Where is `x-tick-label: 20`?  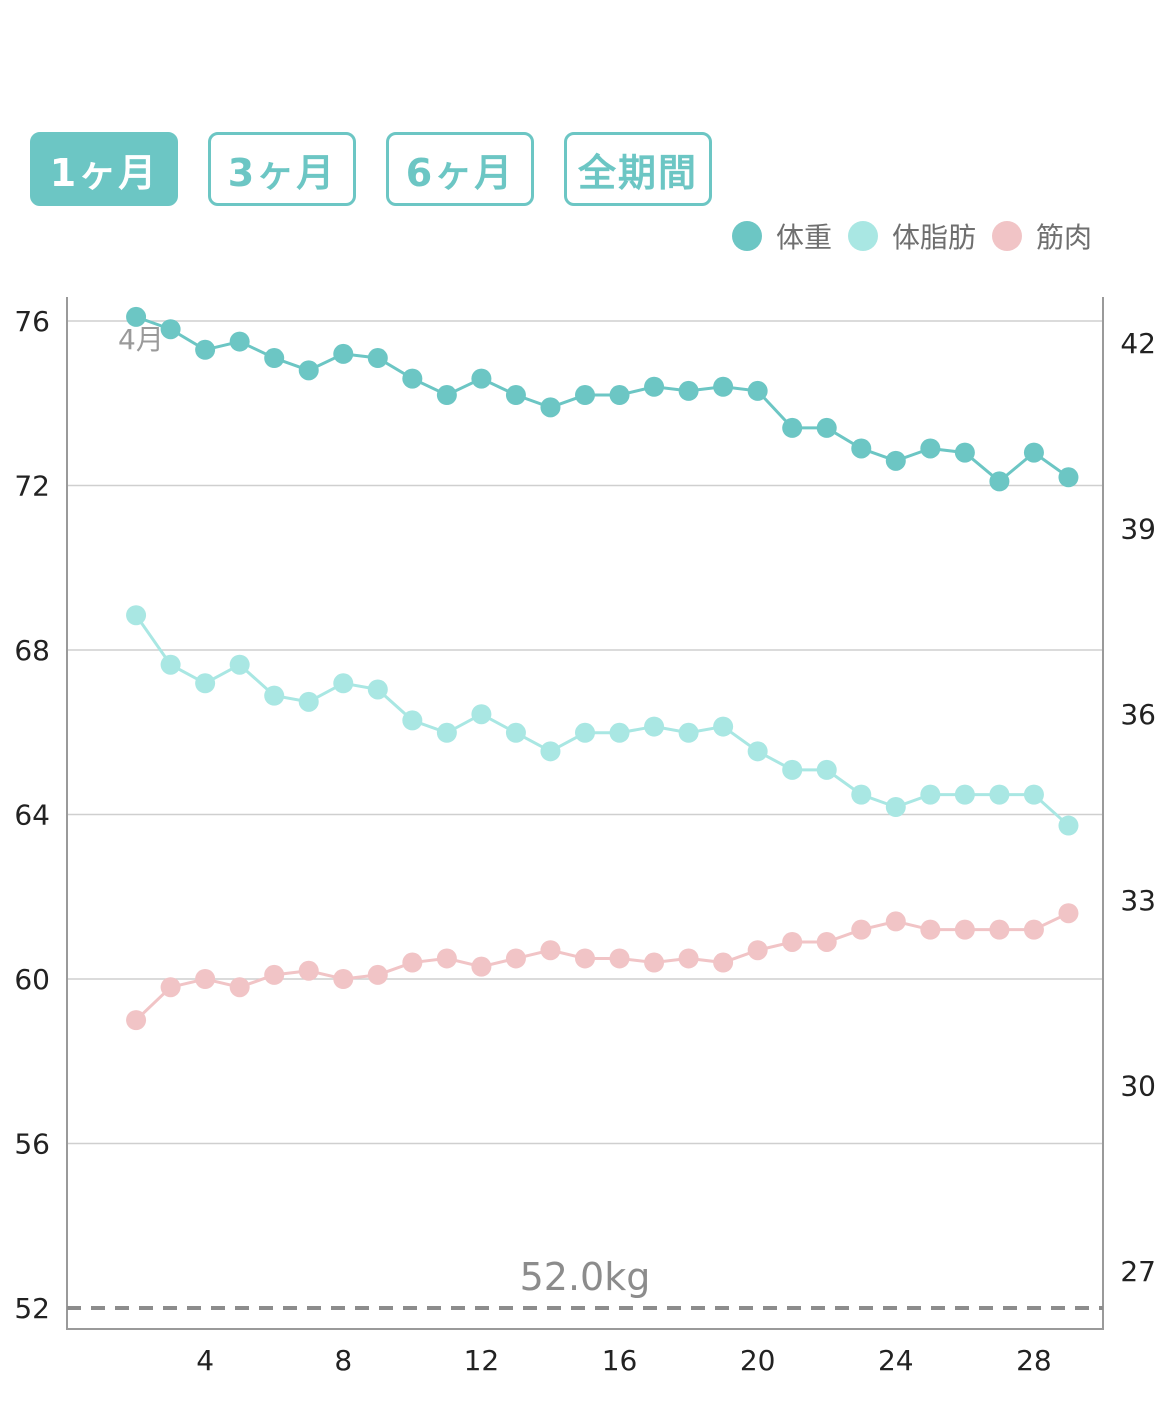
x-tick-label: 20 is located at coordinates (758, 1360).